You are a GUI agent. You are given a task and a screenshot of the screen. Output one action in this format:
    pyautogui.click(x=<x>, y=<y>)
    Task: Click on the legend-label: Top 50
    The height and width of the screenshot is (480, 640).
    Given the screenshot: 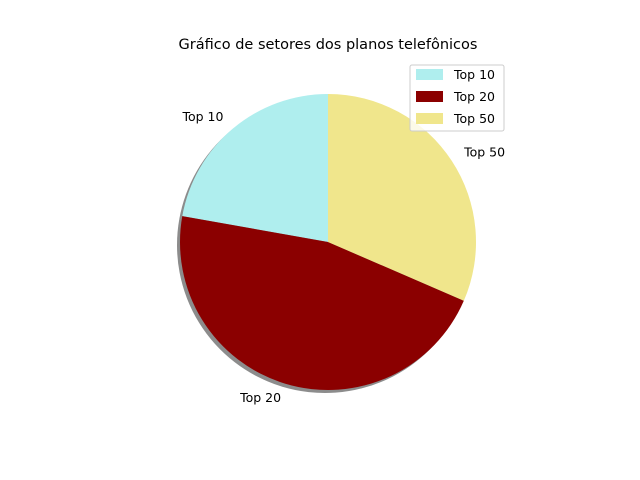 What is the action you would take?
    pyautogui.click(x=474, y=118)
    